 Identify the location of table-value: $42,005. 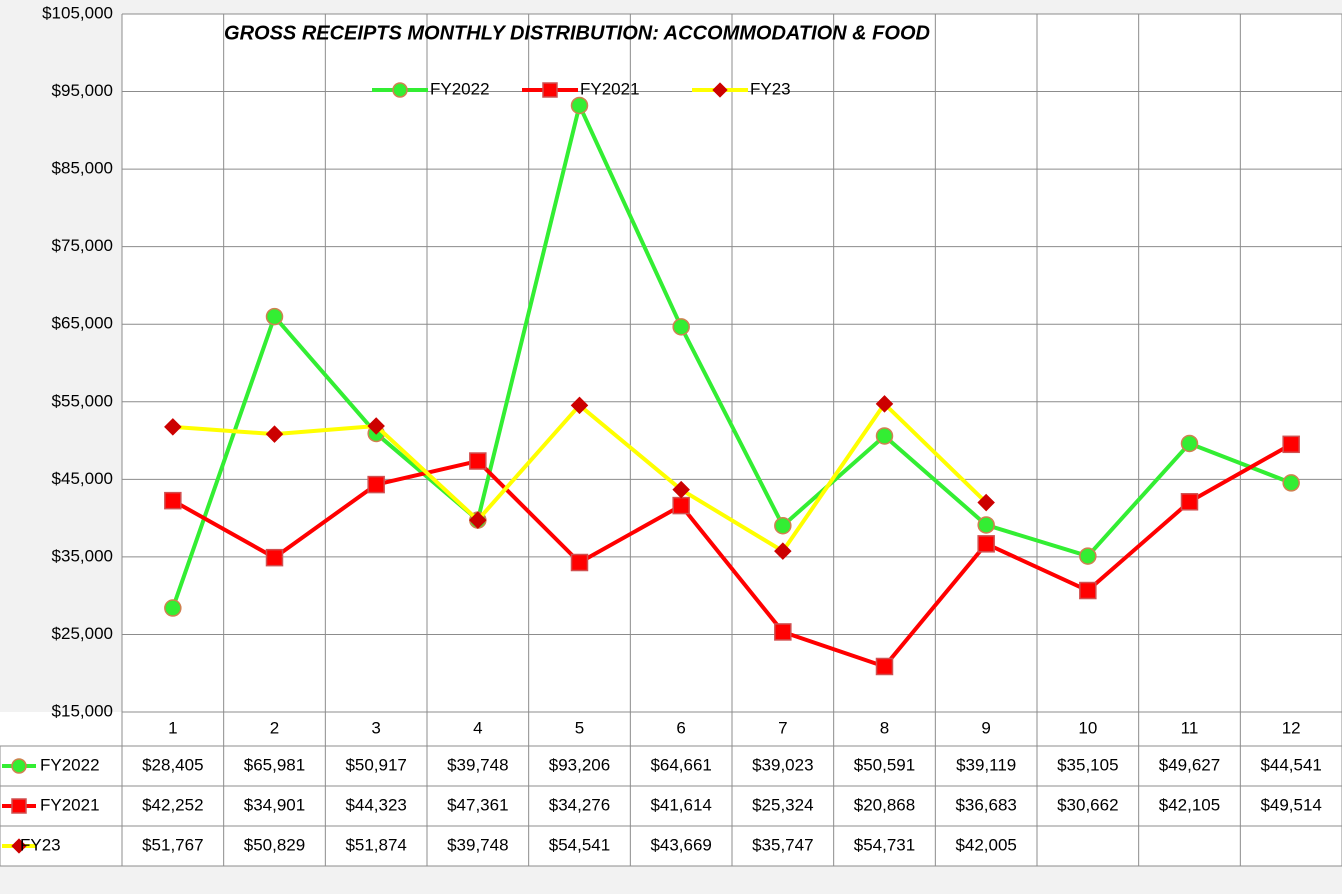
(985, 844).